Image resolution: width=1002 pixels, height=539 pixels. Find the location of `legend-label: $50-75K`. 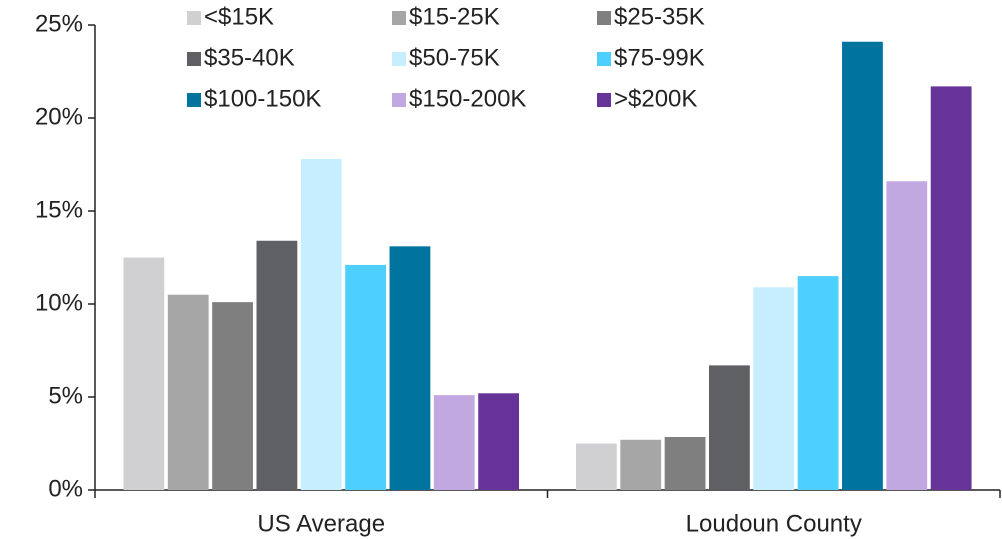

legend-label: $50-75K is located at coordinates (454, 57).